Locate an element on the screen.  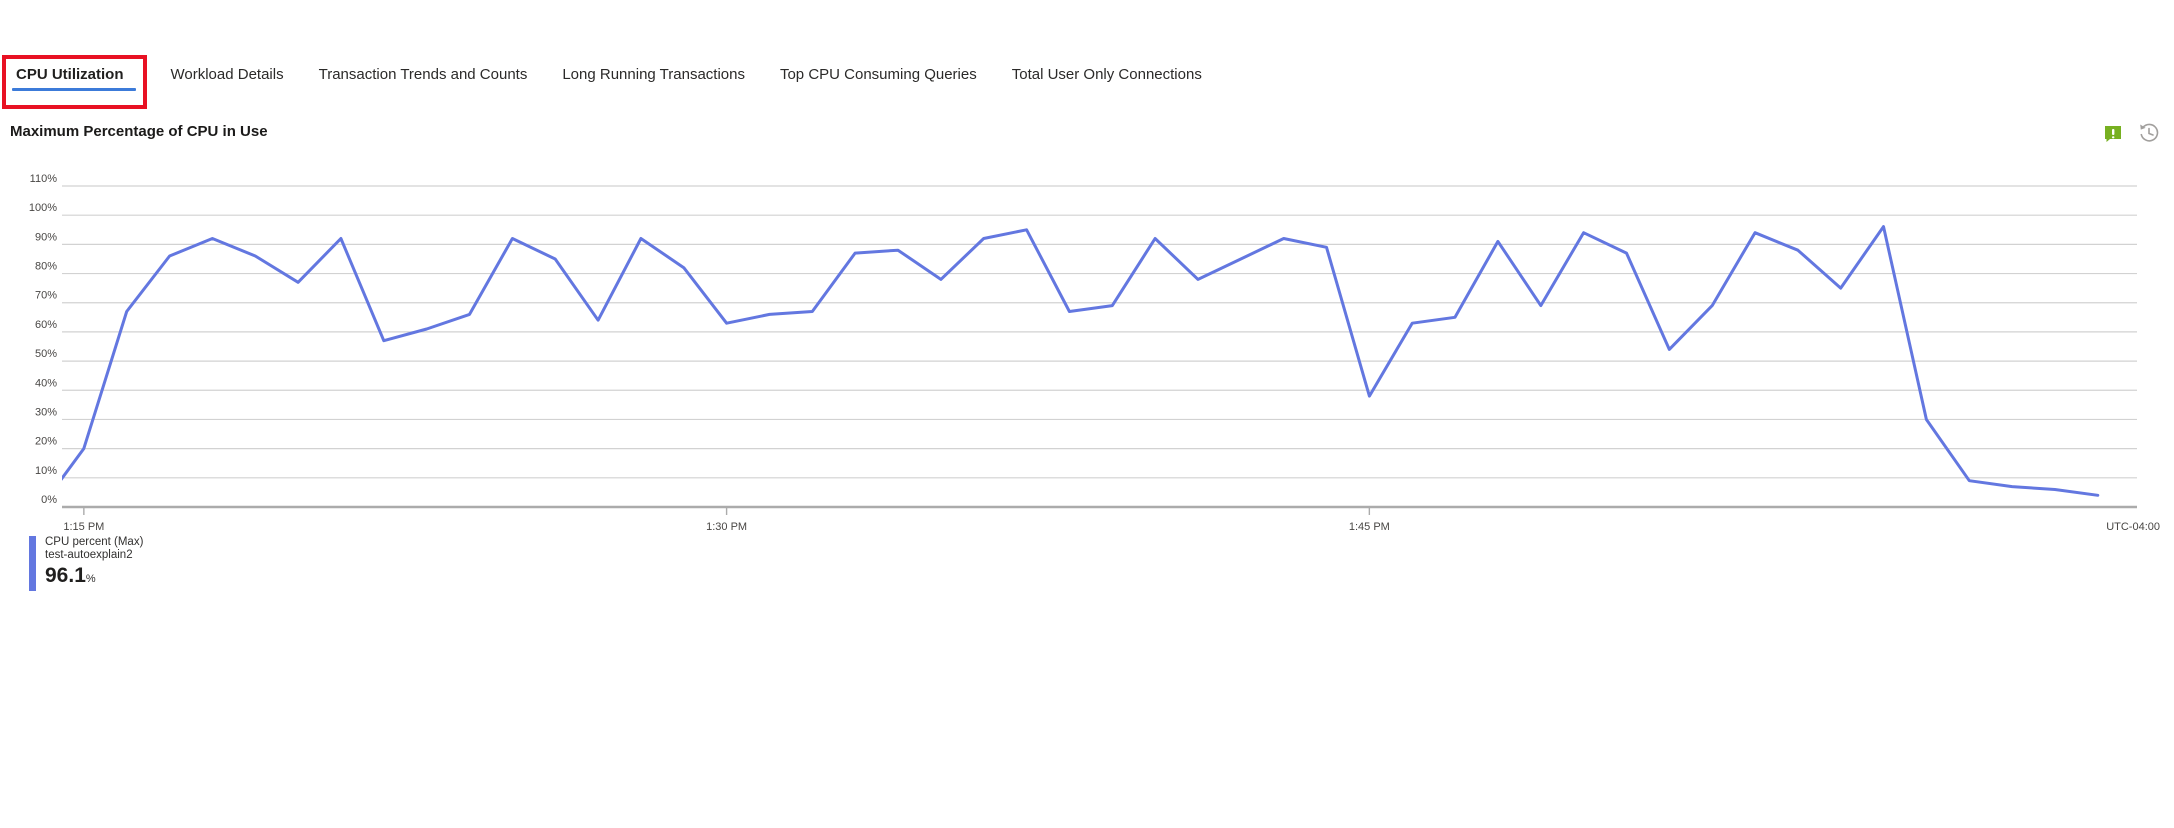
svg-text: 20% is located at coordinates (46, 442).